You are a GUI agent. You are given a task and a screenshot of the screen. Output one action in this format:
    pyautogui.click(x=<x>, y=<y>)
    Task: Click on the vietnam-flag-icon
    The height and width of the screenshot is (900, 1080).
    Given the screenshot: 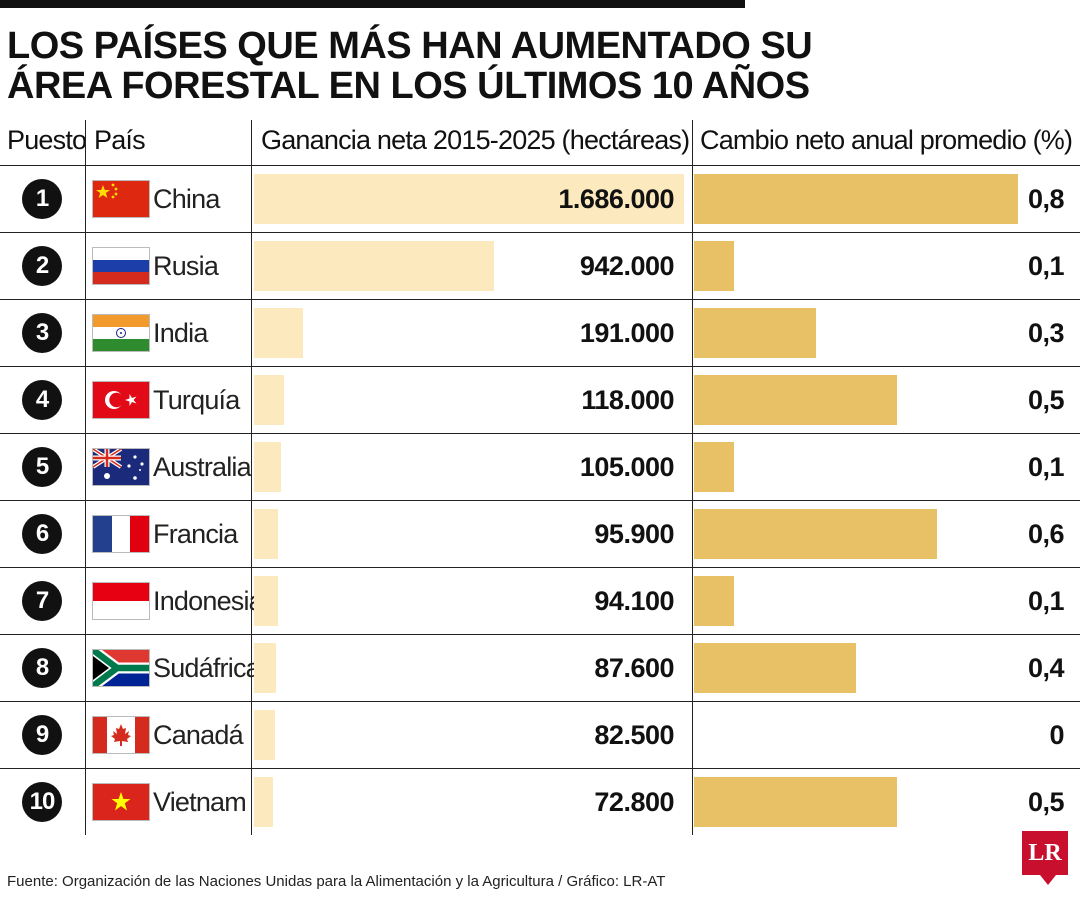 What is the action you would take?
    pyautogui.click(x=121, y=801)
    